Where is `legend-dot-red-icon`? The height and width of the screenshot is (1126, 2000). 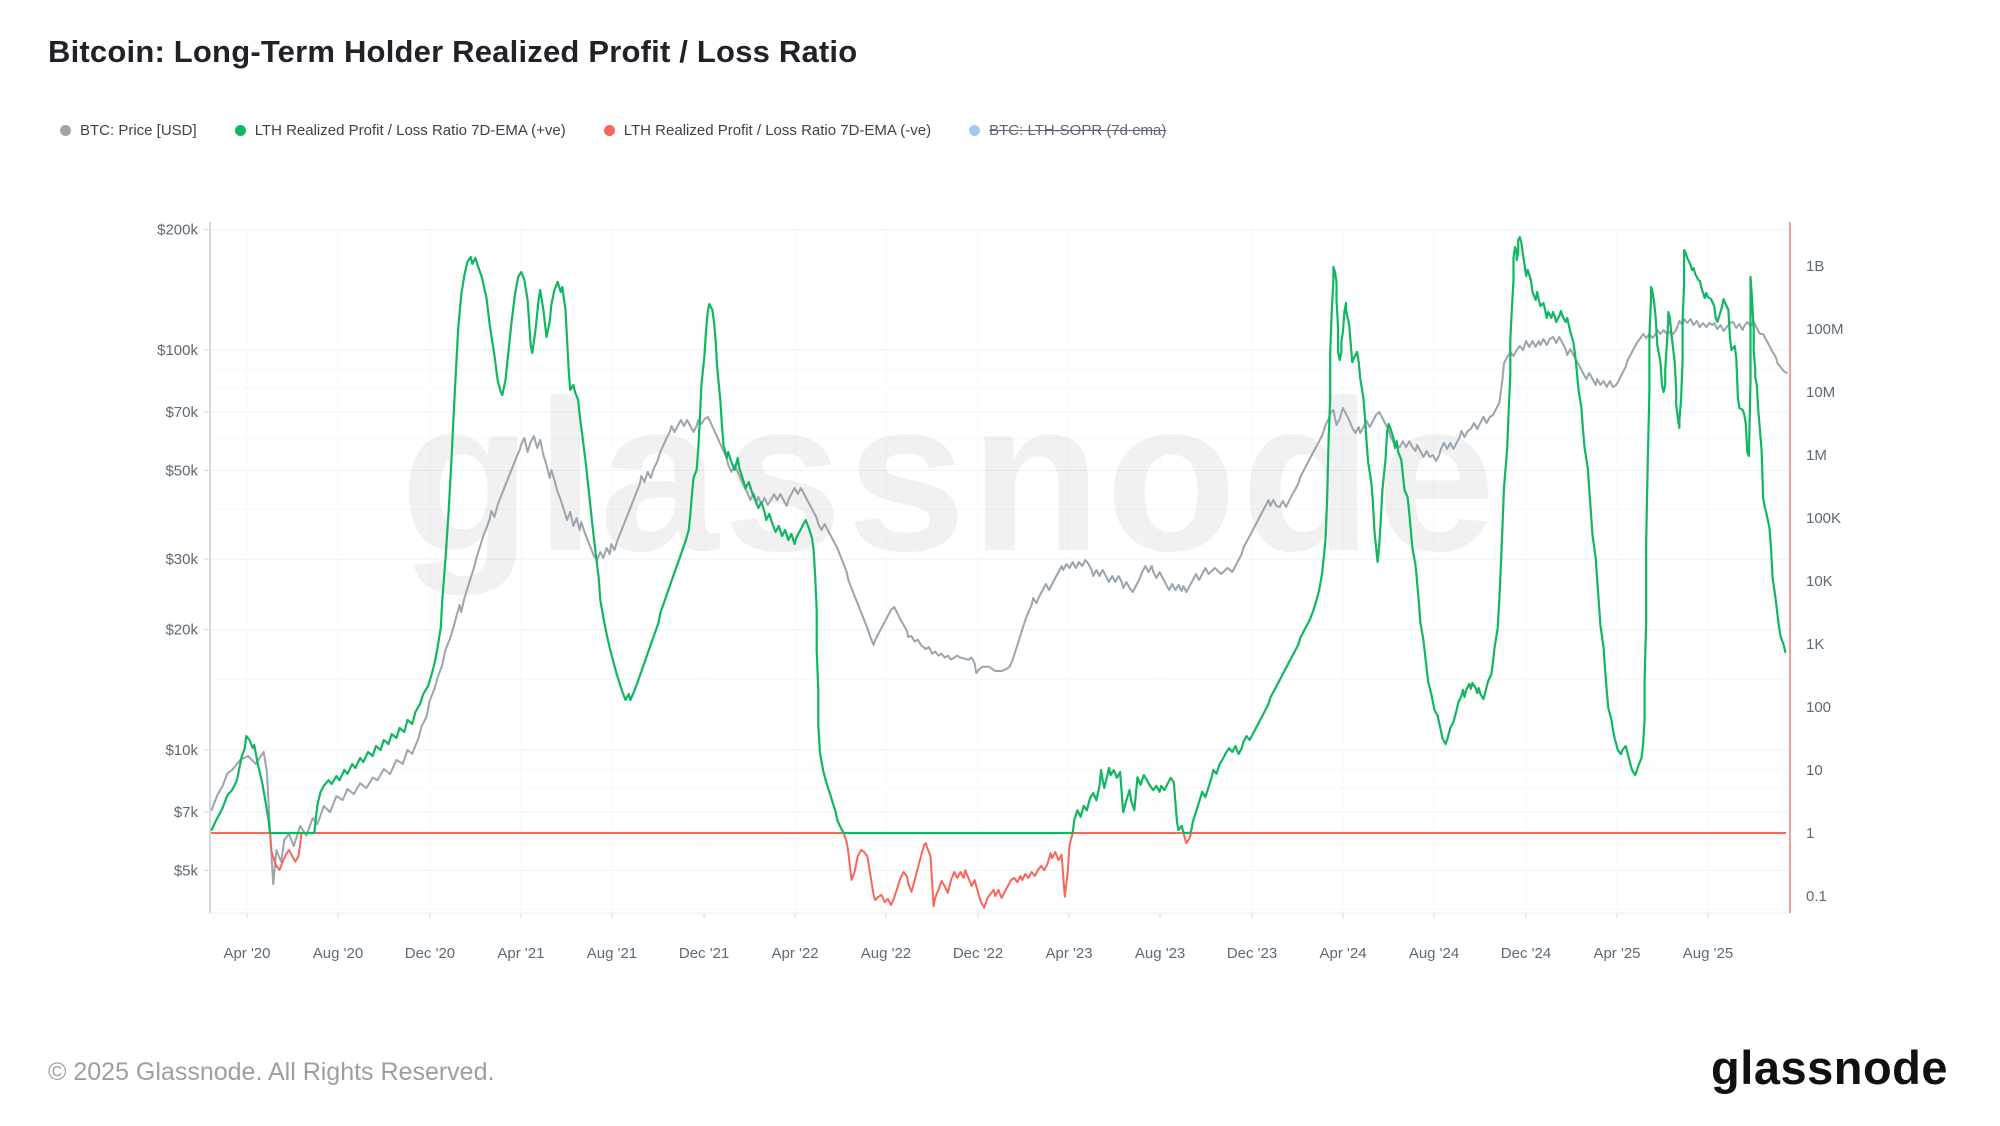 legend-dot-red-icon is located at coordinates (609, 130).